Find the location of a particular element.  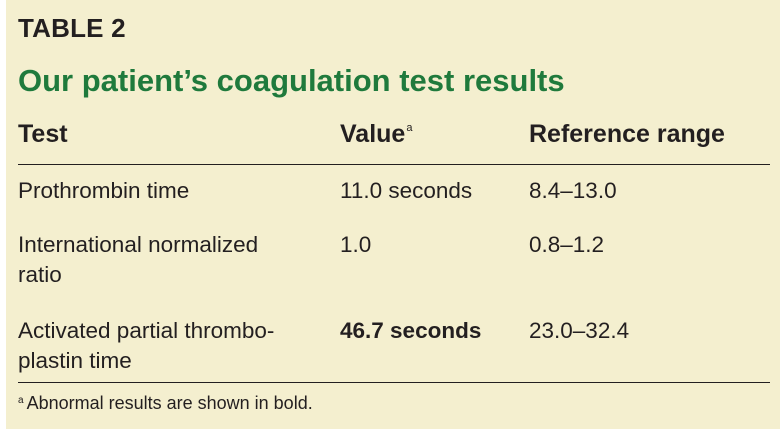

header-rule is located at coordinates (394, 164).